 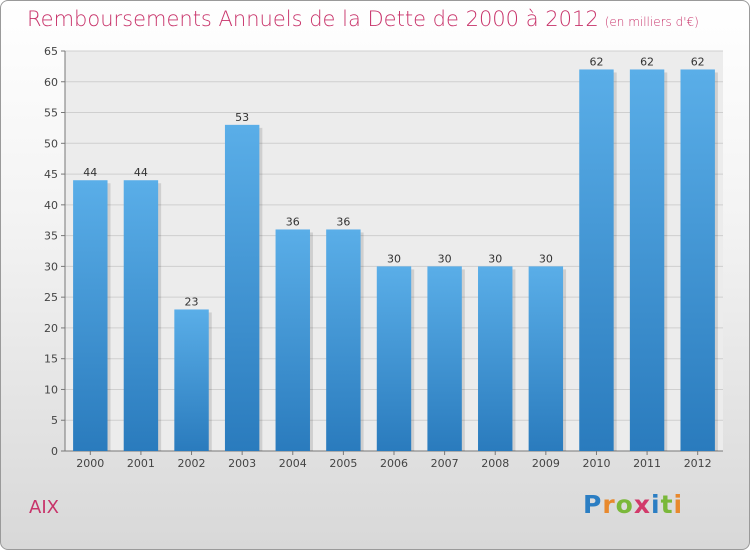 I want to click on data-label: 23, so click(x=192, y=301).